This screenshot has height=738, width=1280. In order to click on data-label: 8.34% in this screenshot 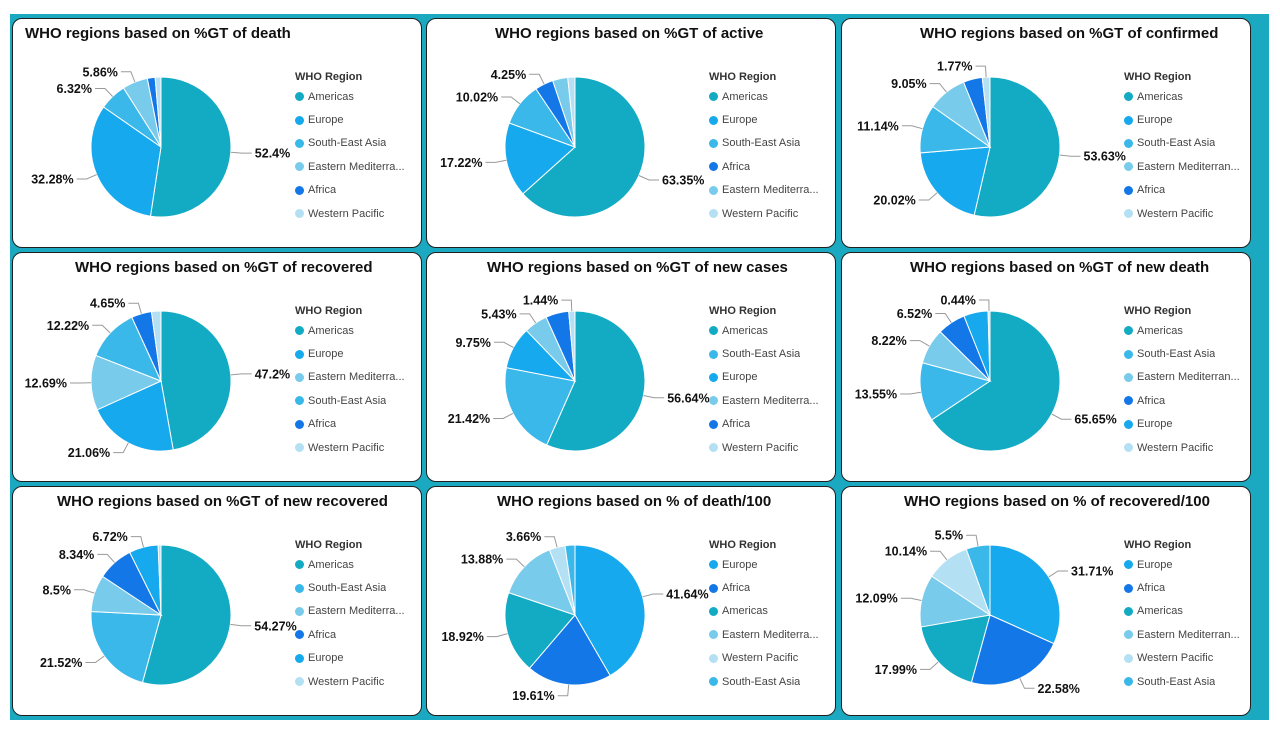, I will do `click(76, 555)`.